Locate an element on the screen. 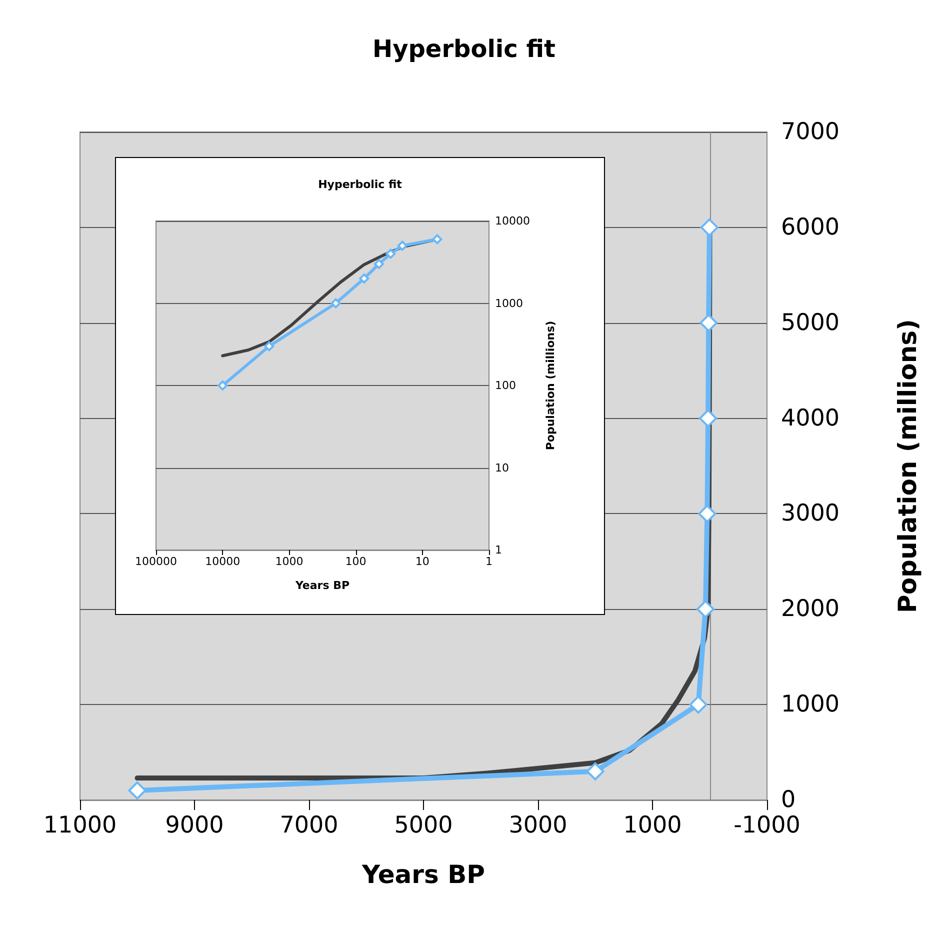 The width and height of the screenshot is (928, 925). x-tick-label: 7000 is located at coordinates (309, 825).